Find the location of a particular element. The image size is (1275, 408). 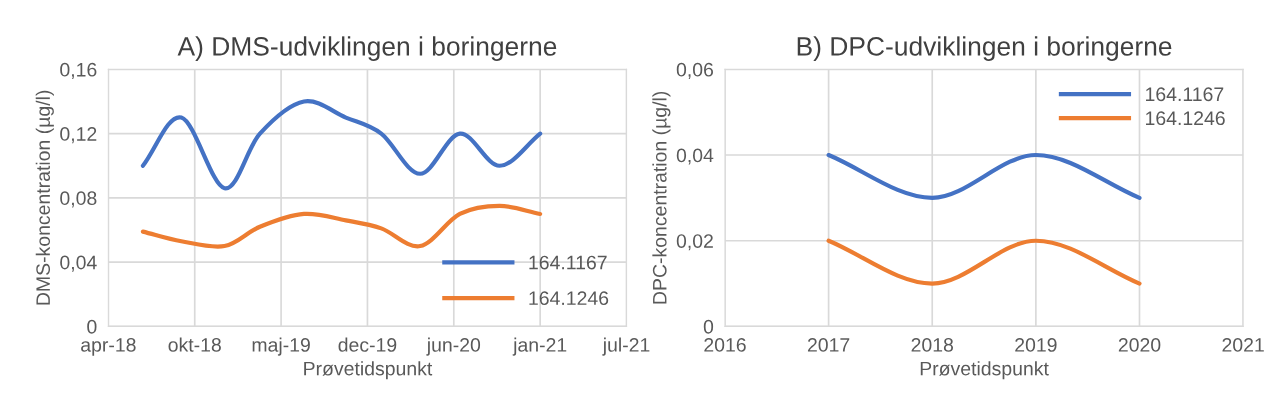

y-tick-label: 0,06 is located at coordinates (695, 70).